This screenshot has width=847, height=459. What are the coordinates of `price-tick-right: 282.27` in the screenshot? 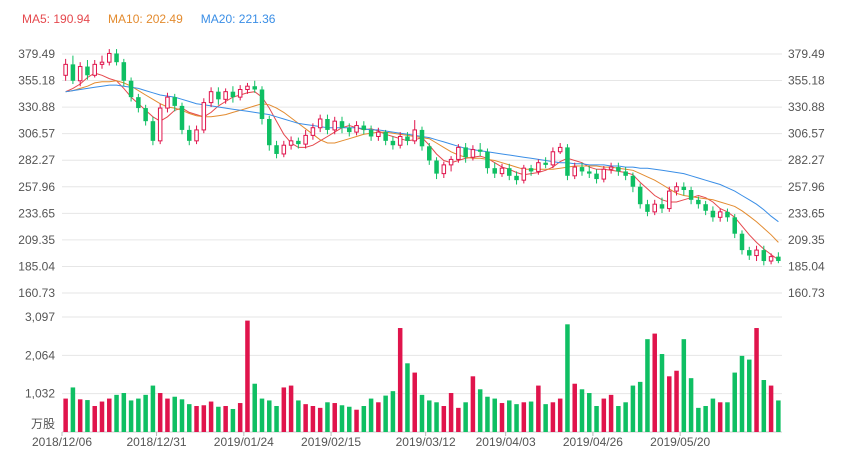 It's located at (806, 160).